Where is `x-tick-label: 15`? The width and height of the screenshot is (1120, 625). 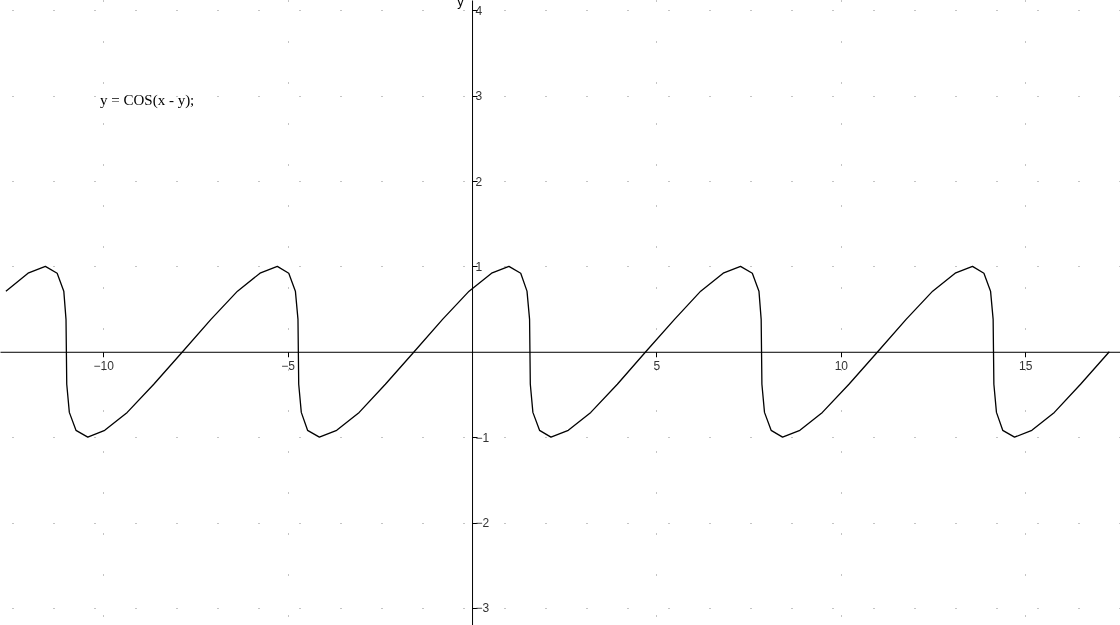
x-tick-label: 15 is located at coordinates (1026, 366).